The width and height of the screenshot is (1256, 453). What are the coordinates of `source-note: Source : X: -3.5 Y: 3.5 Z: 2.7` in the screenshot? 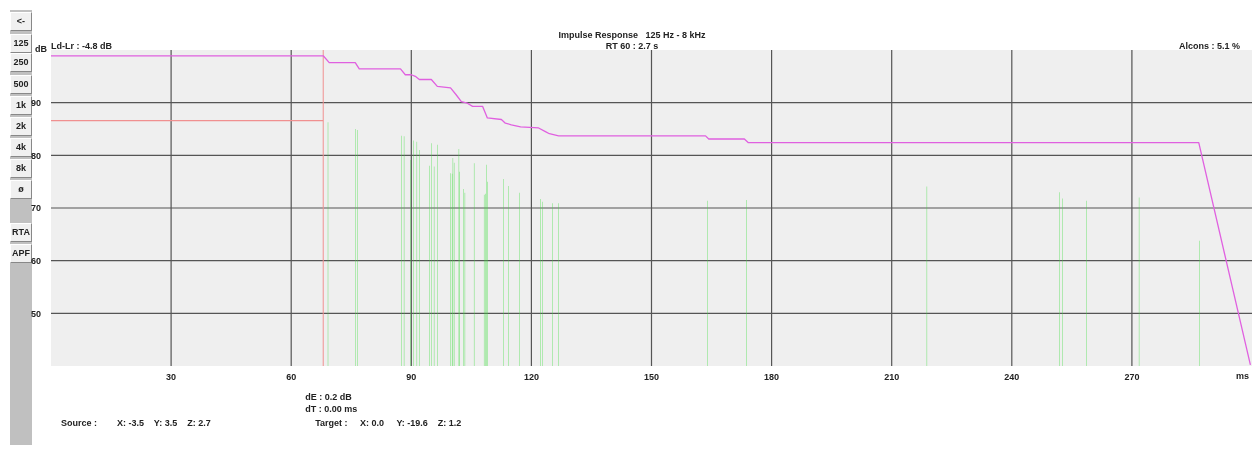 It's located at (136, 423).